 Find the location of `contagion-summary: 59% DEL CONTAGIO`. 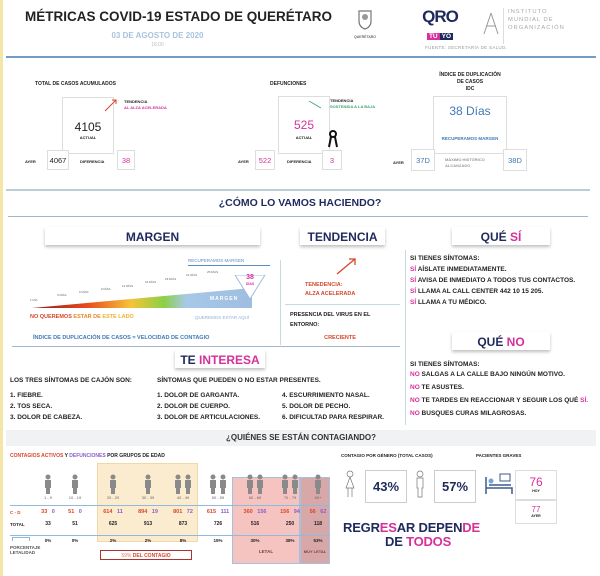

contagion-summary: 59% DEL CONTAGIO is located at coordinates (146, 555).